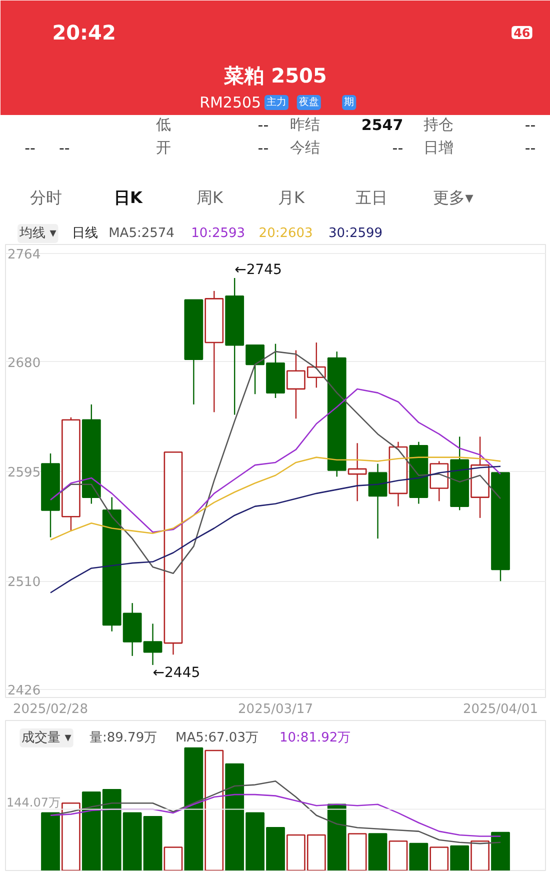 The height and width of the screenshot is (881, 550). What do you see at coordinates (164, 147) in the screenshot?
I see `text: 开` at bounding box center [164, 147].